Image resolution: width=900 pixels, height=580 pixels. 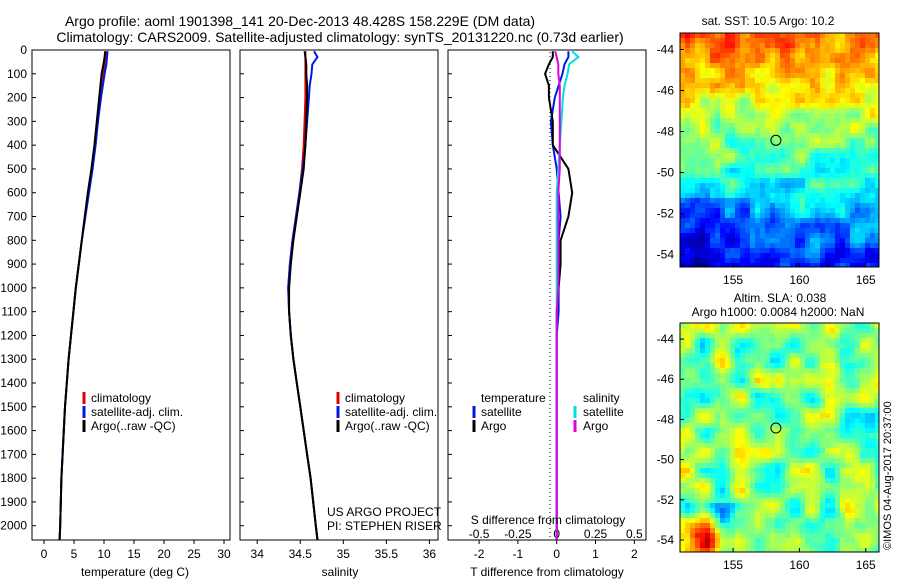 What do you see at coordinates (104, 554) in the screenshot?
I see `x-tick-label: 10` at bounding box center [104, 554].